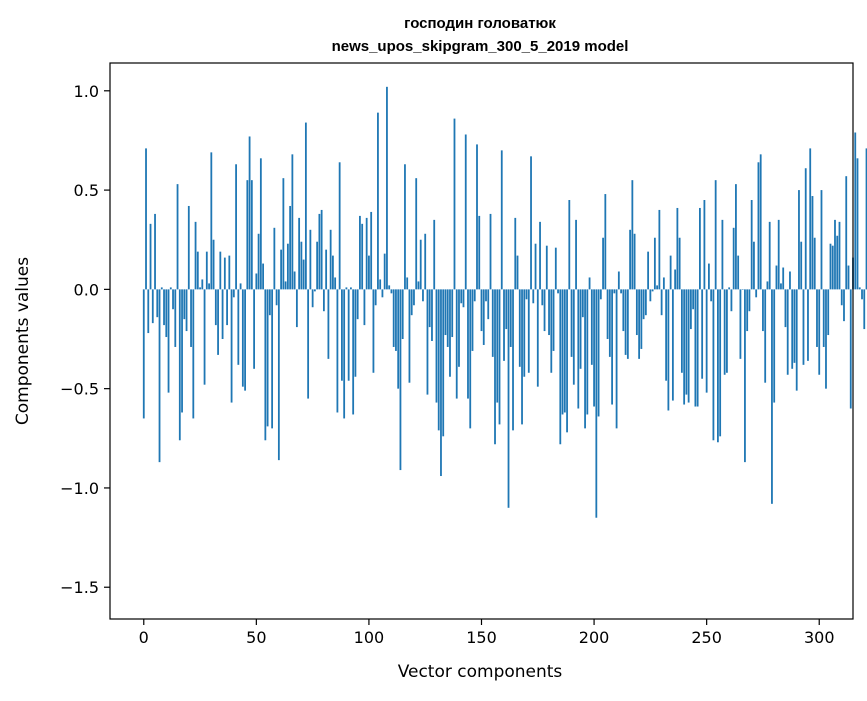 The height and width of the screenshot is (701, 867). What do you see at coordinates (480, 46) in the screenshot?
I see `chart-subtitle: news_upos_skipgram_300_5_2019 model` at bounding box center [480, 46].